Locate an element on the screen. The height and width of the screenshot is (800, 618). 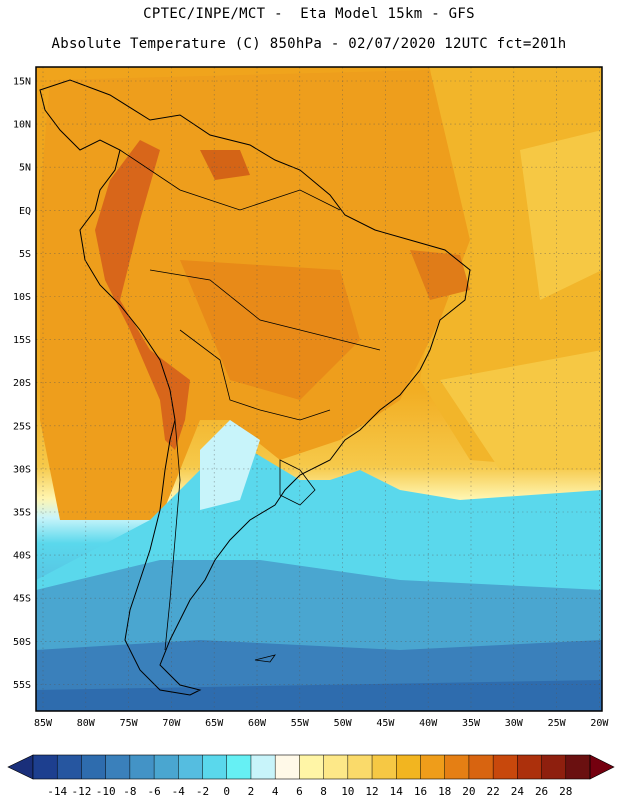
colorbar-label: 18 is located at coordinates (444, 791).